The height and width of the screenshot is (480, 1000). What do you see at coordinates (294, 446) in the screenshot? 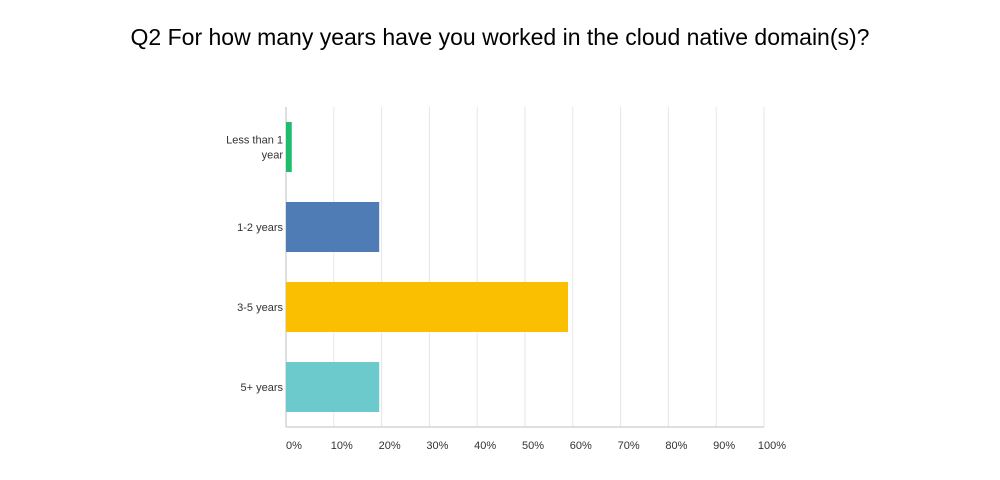
I see `x-tick-label: 0%` at bounding box center [294, 446].